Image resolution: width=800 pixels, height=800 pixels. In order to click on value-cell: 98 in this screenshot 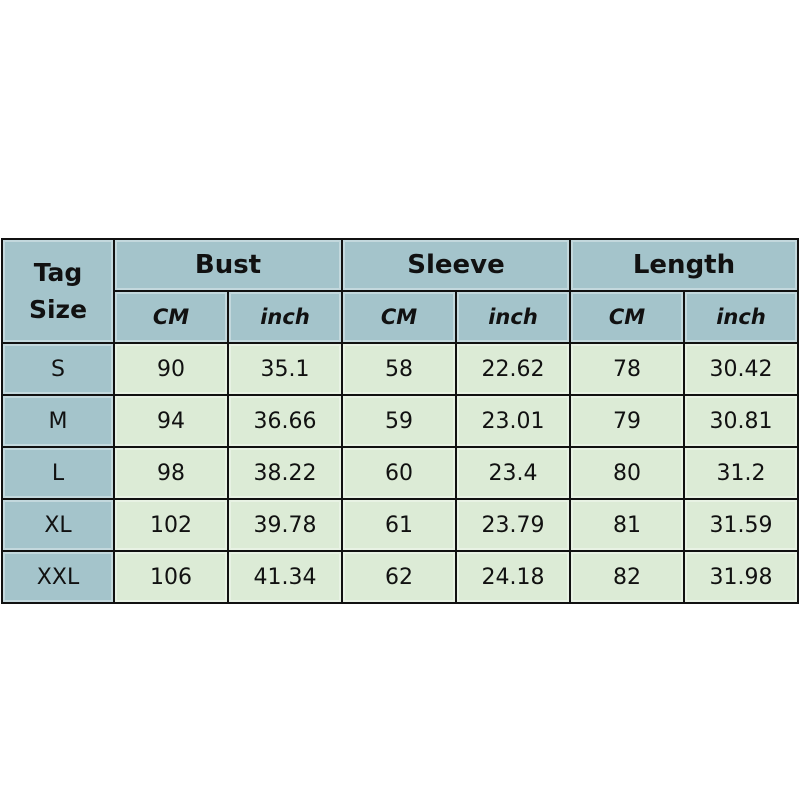, I will do `click(171, 473)`.